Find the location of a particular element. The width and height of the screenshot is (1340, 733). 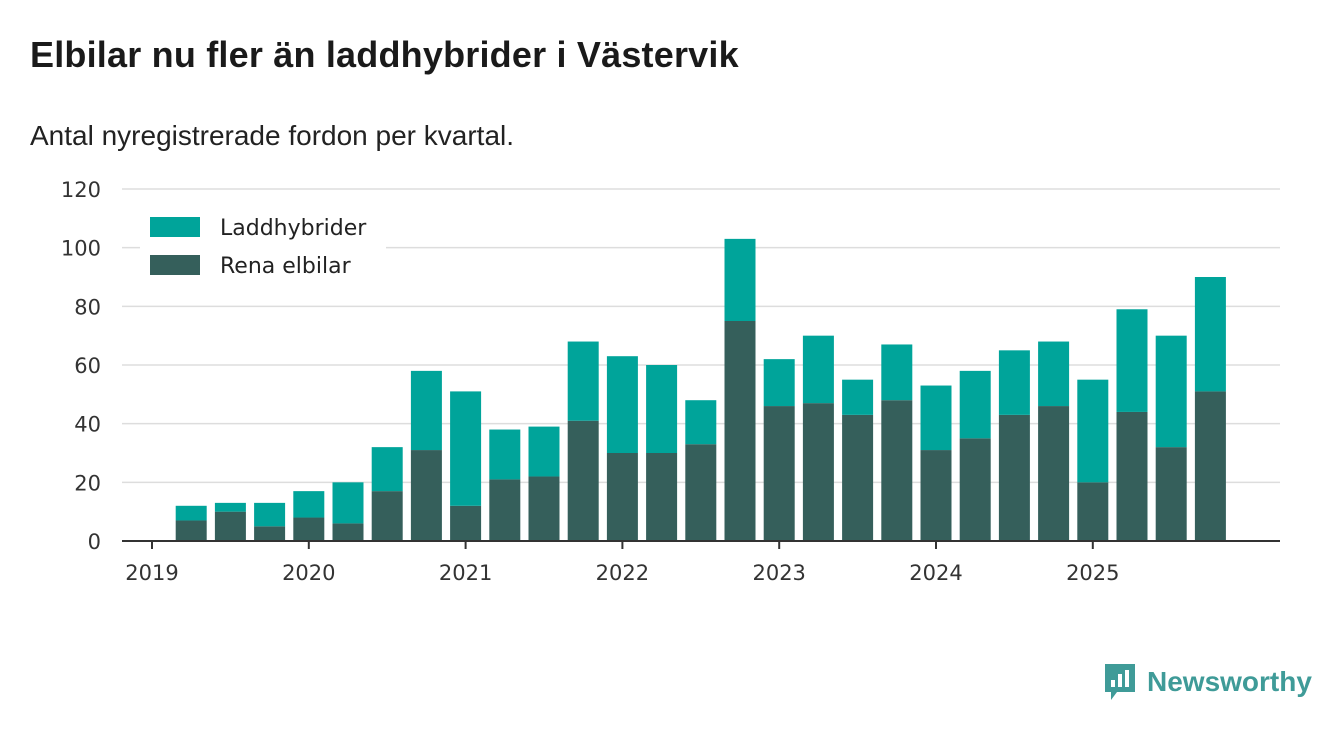

y-tick-label: 40 is located at coordinates (87, 425).